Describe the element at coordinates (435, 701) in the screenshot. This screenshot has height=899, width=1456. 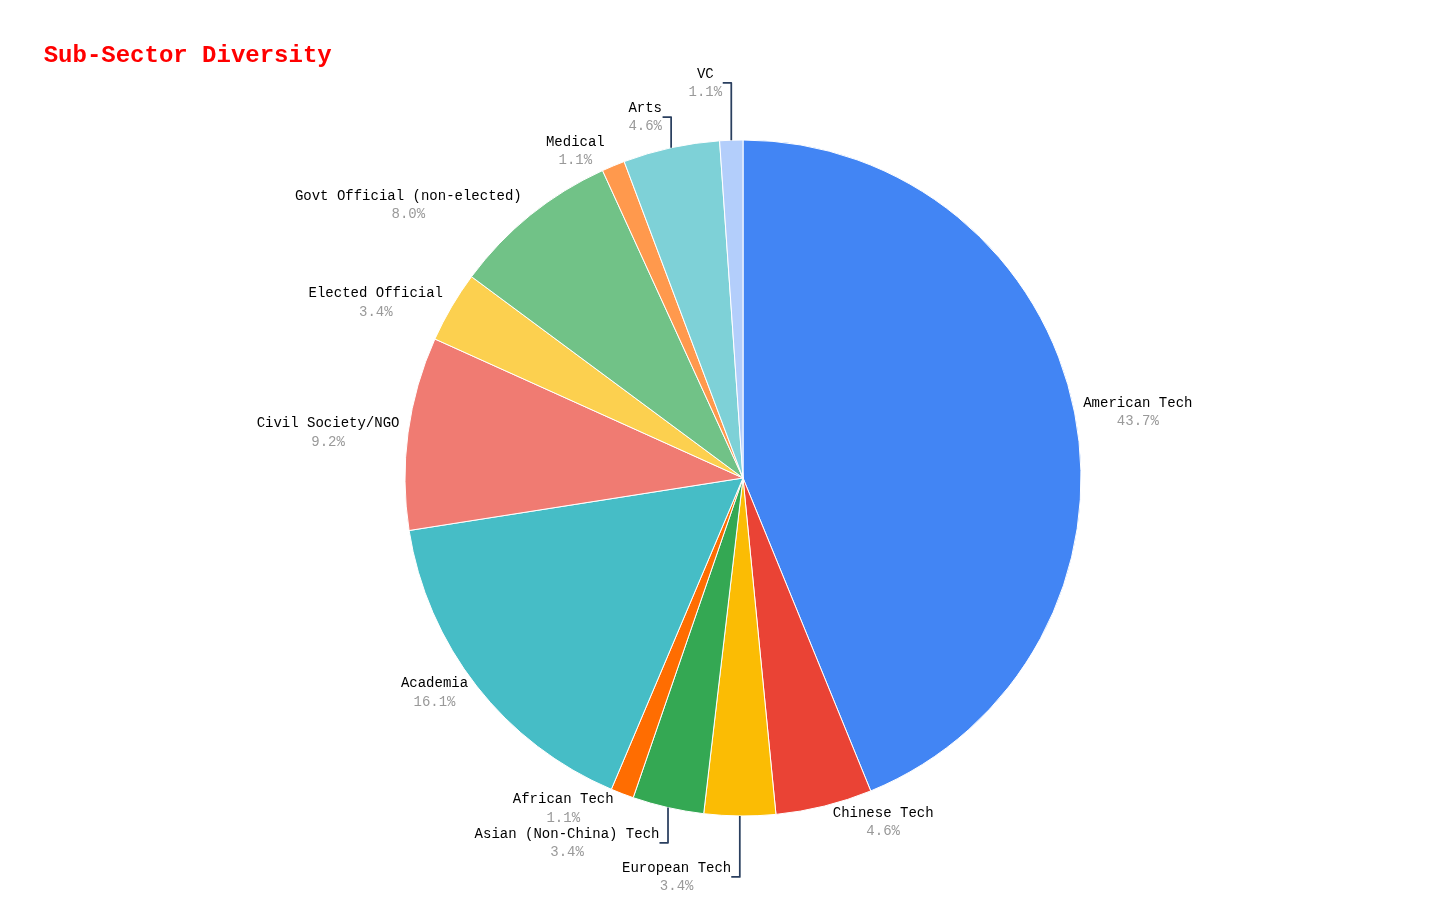
I see `data-label: 16.1%` at that location.